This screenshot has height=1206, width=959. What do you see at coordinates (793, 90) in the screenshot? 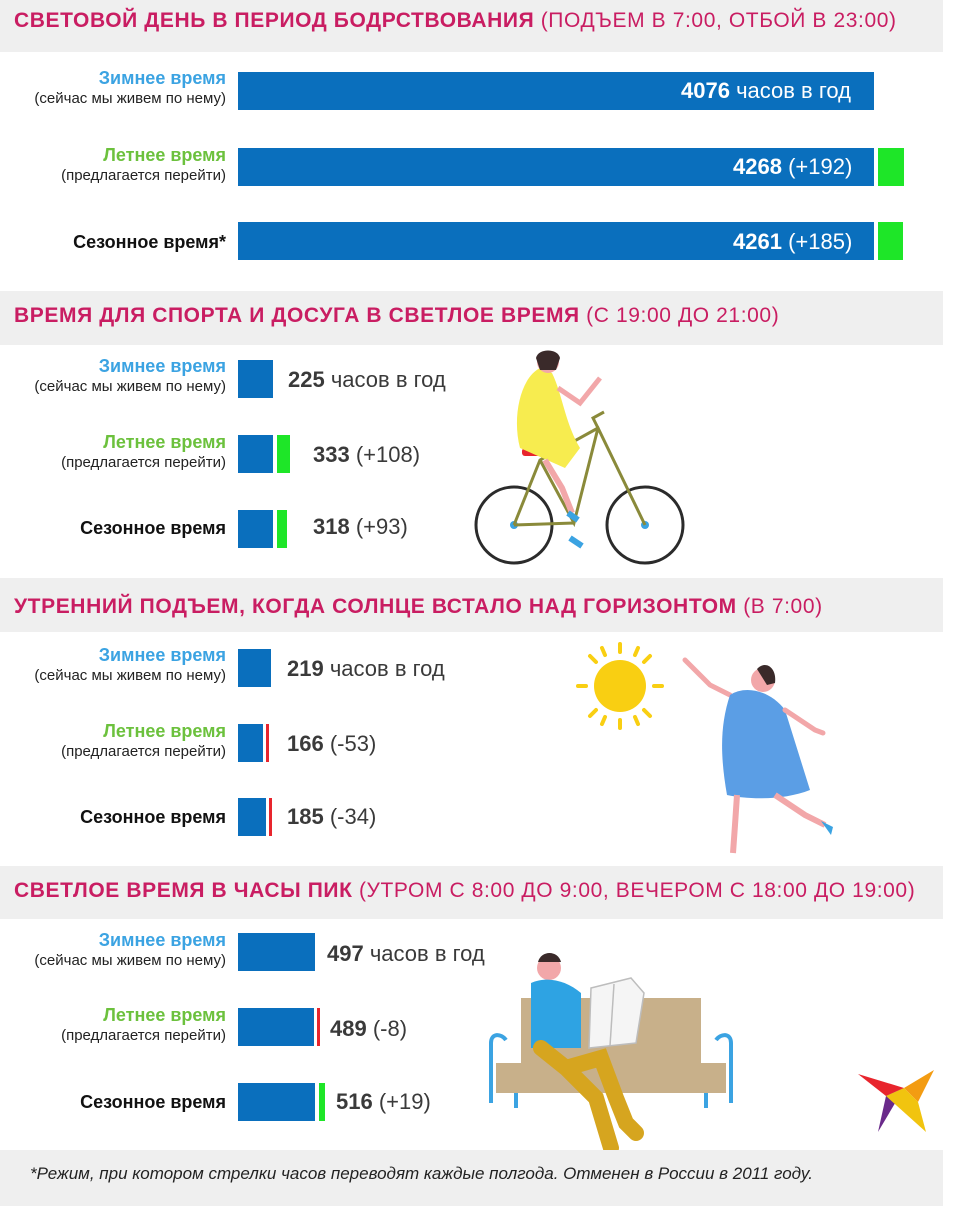
I see `s1-value-winter-suffix: часов в год` at bounding box center [793, 90].